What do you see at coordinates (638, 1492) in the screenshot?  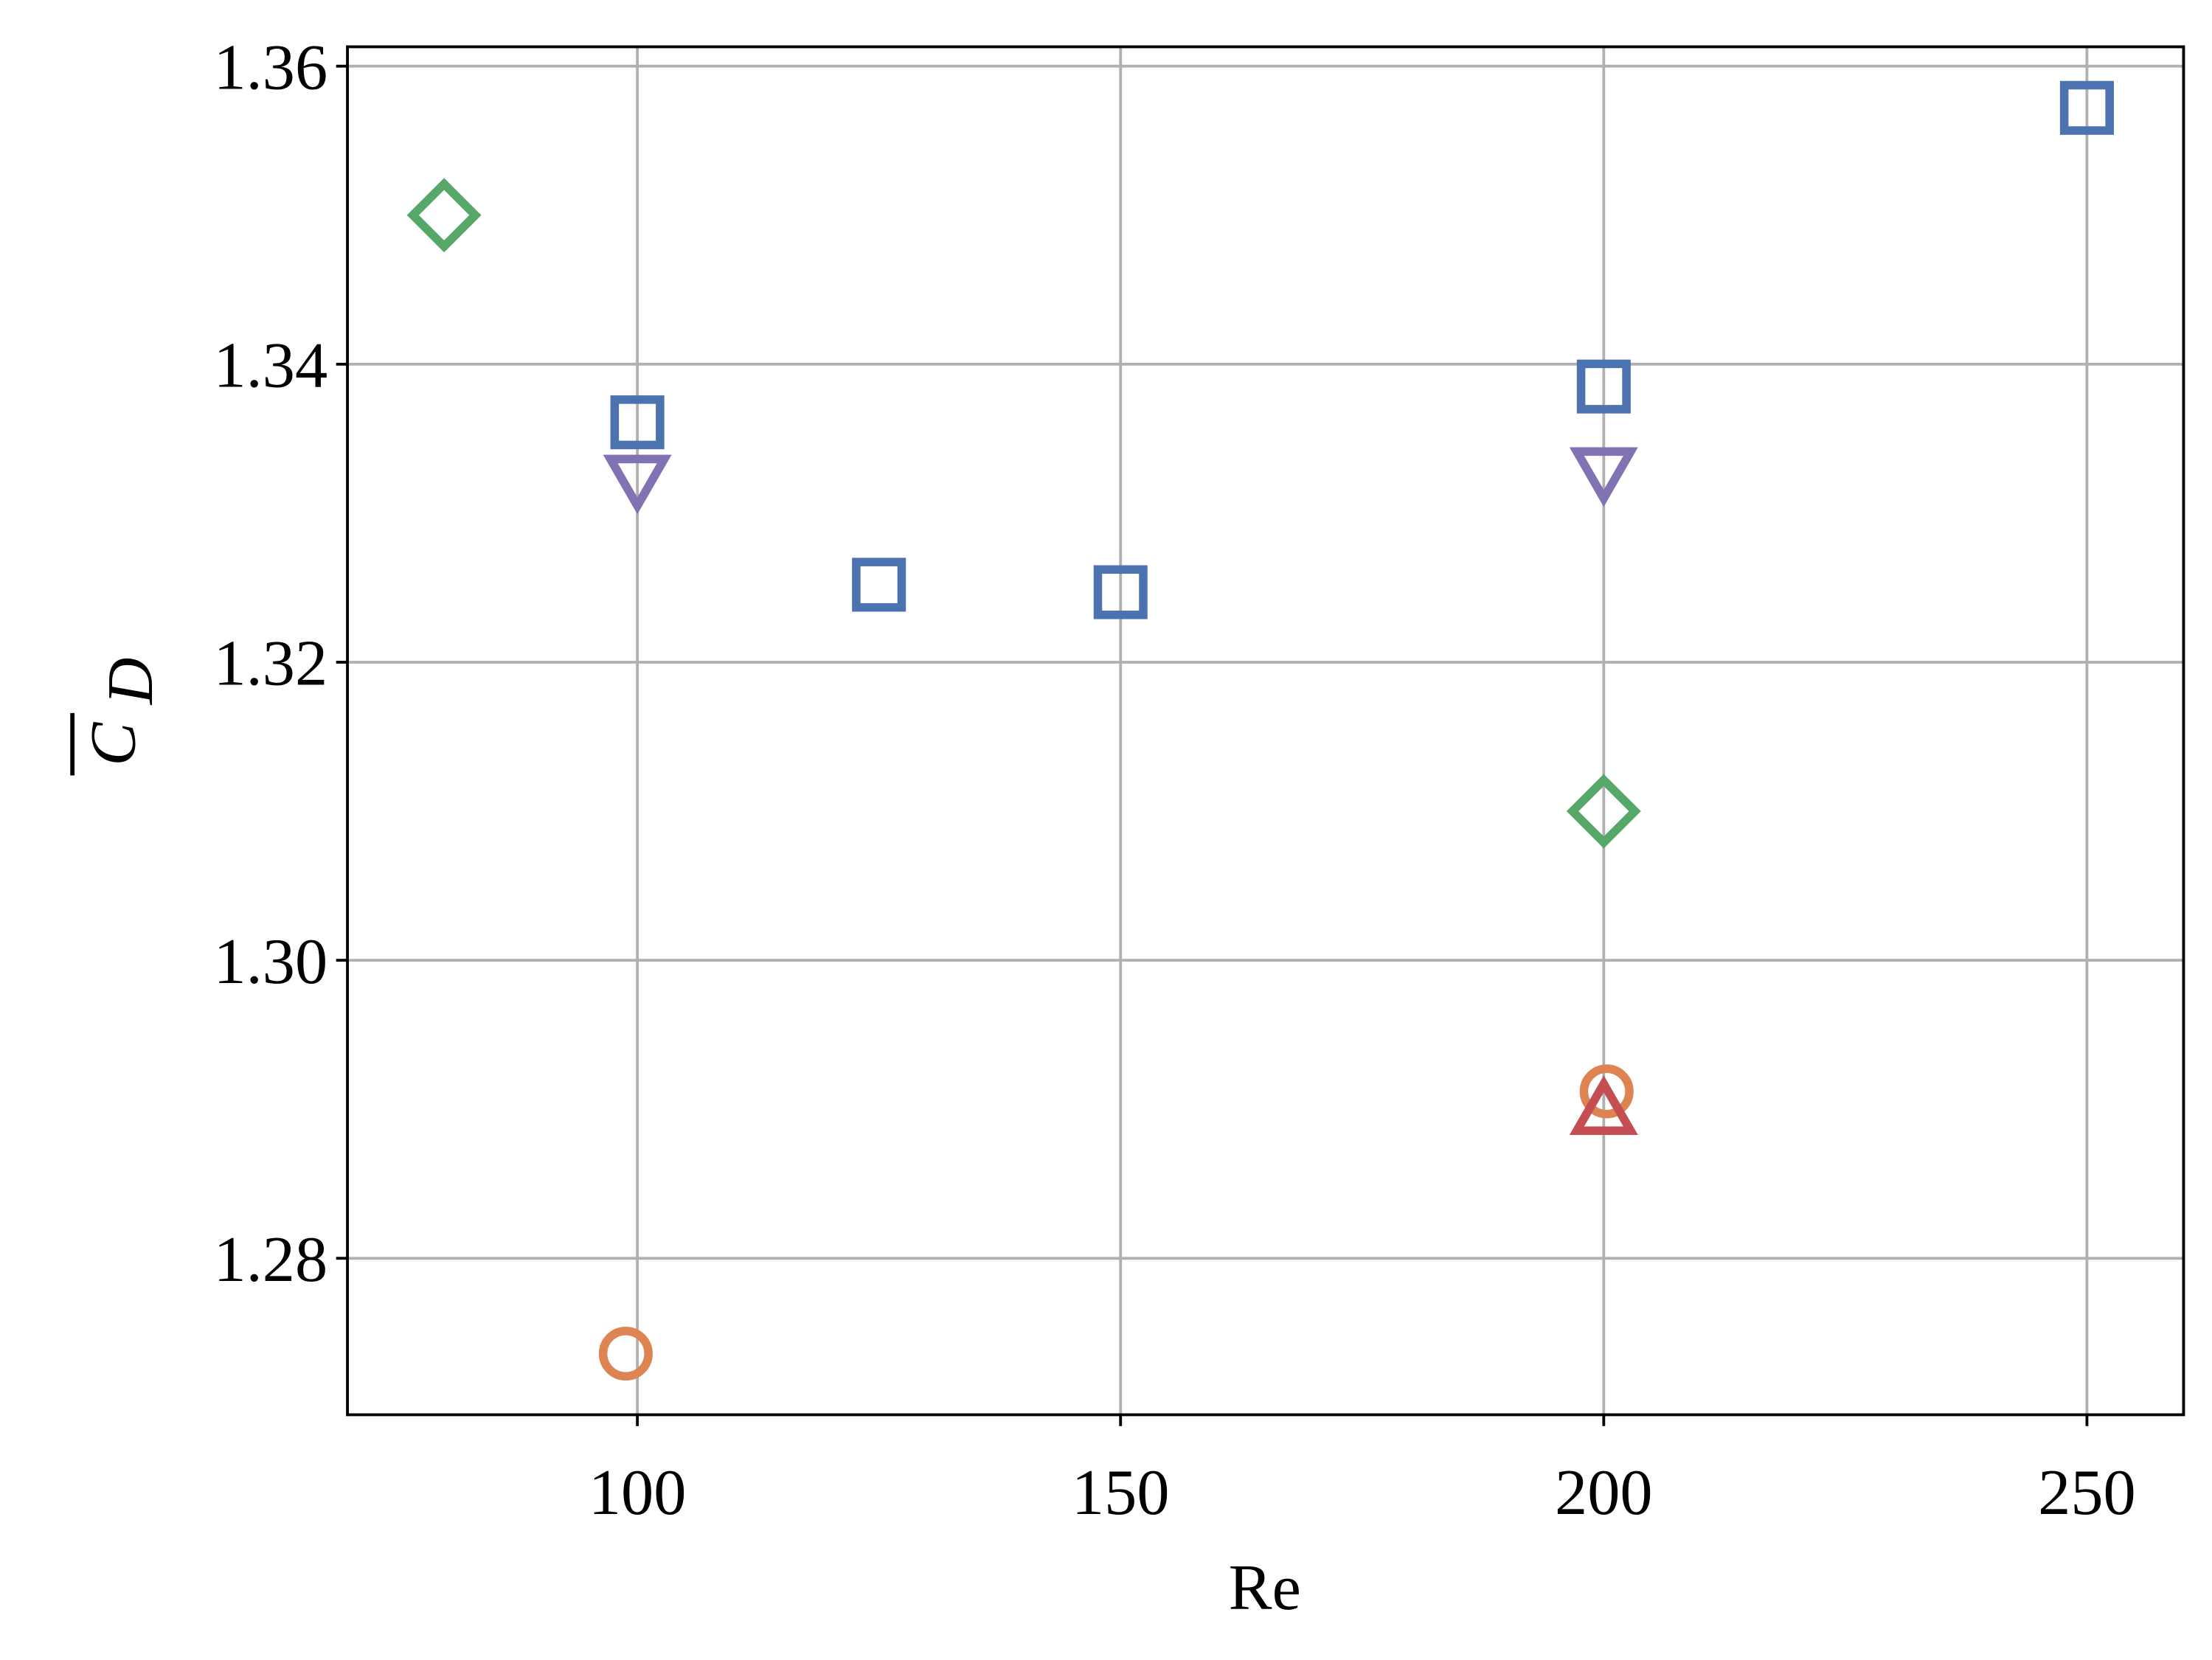 I see `x-tick-label: 100` at bounding box center [638, 1492].